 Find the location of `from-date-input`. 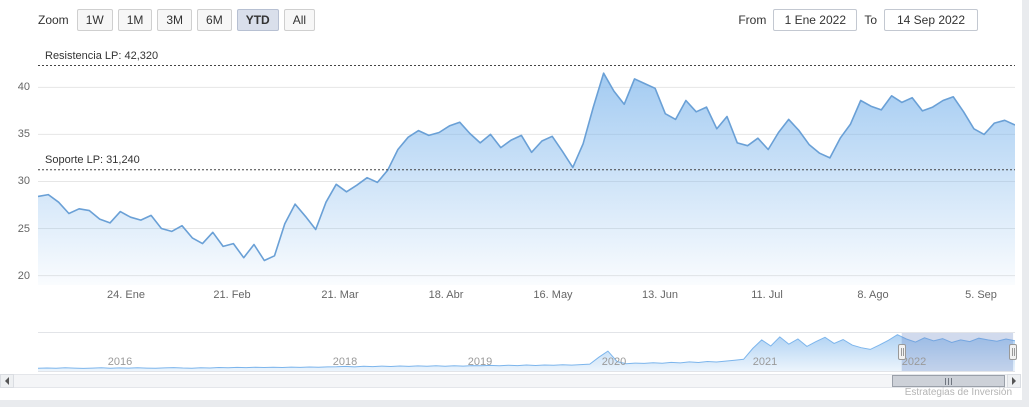

from-date-input is located at coordinates (815, 20).